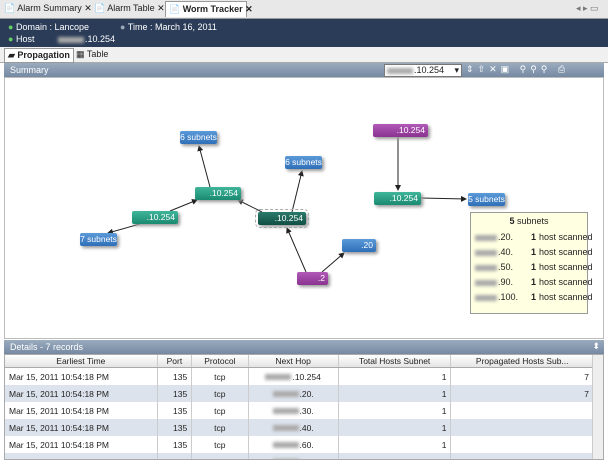 The height and width of the screenshot is (460, 608). I want to click on tooltip-host: .90., so click(506, 282).